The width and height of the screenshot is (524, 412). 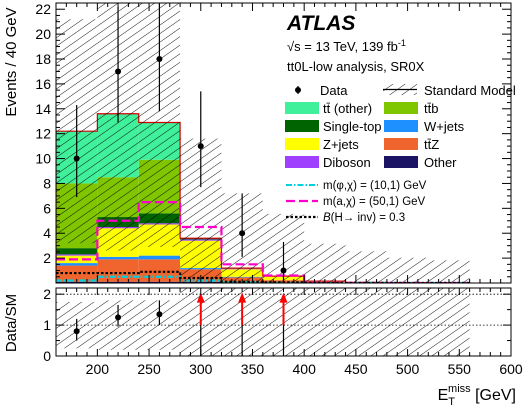 I want to click on legend-data: Data, so click(x=321, y=90).